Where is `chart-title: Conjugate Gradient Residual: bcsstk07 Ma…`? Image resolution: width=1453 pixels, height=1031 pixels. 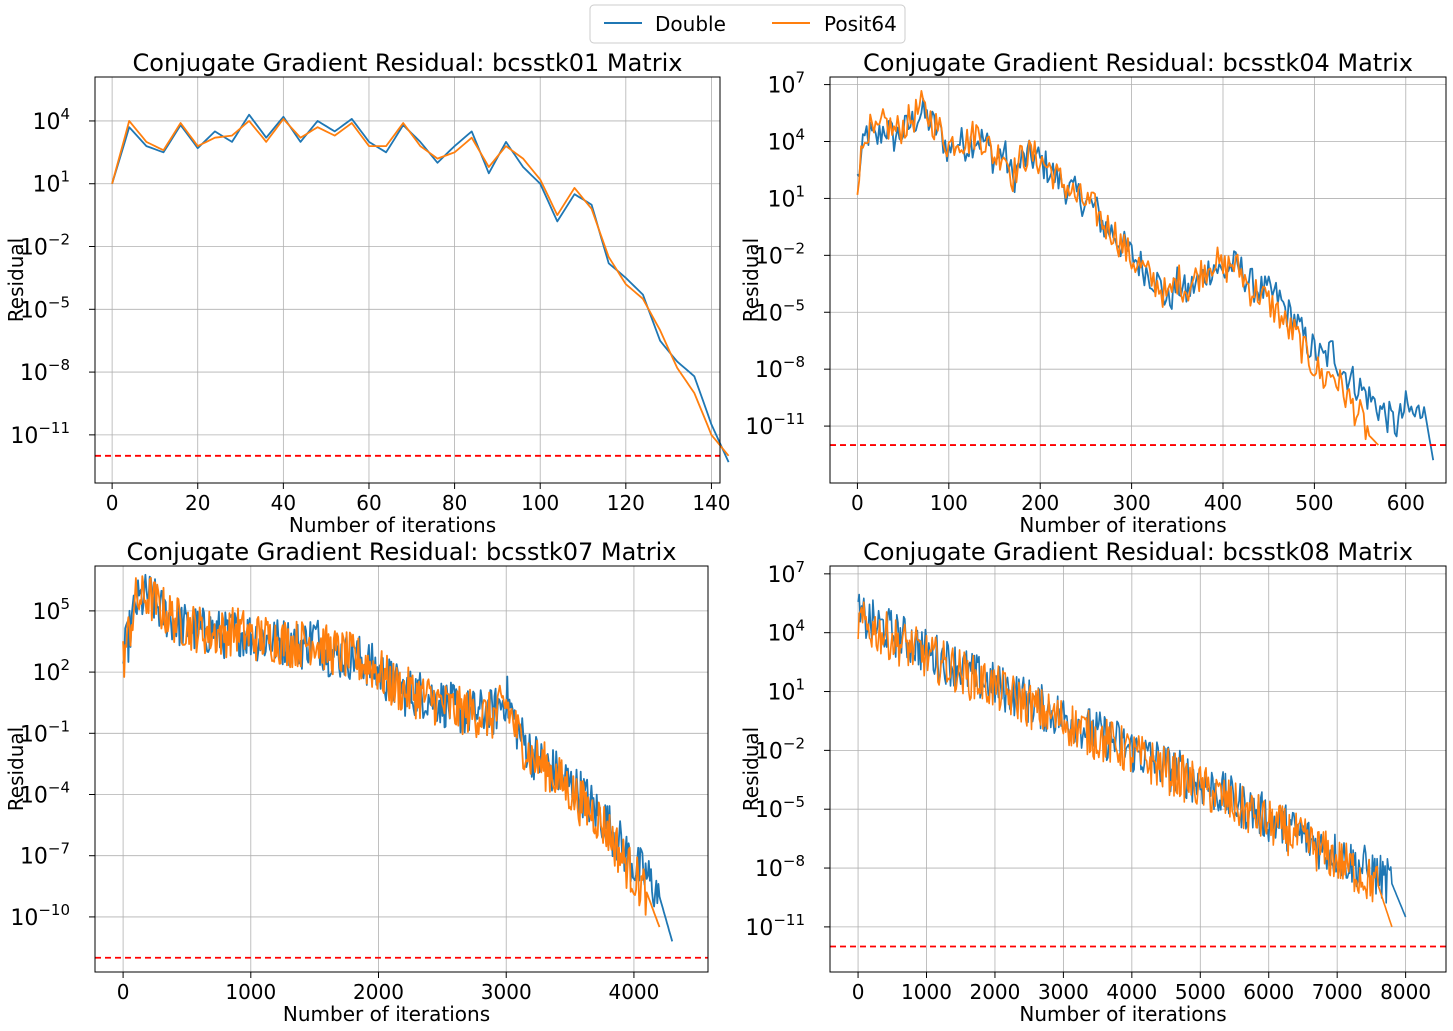 chart-title: Conjugate Gradient Residual: bcsstk07 Ma… is located at coordinates (402, 552).